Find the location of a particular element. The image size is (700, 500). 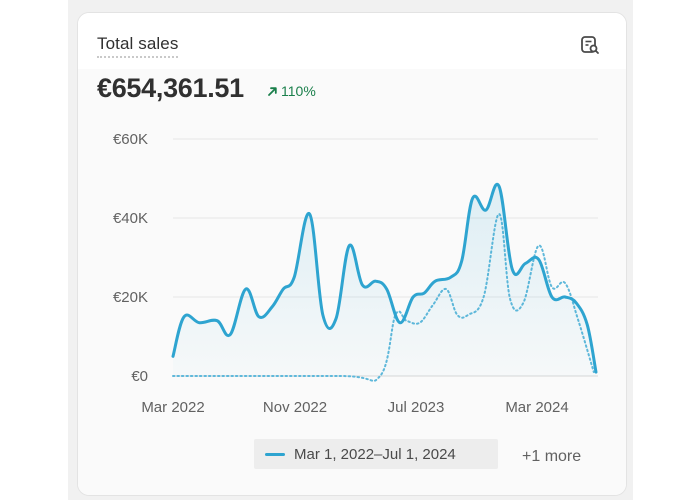

arrow-up-right-icon is located at coordinates (272, 91).